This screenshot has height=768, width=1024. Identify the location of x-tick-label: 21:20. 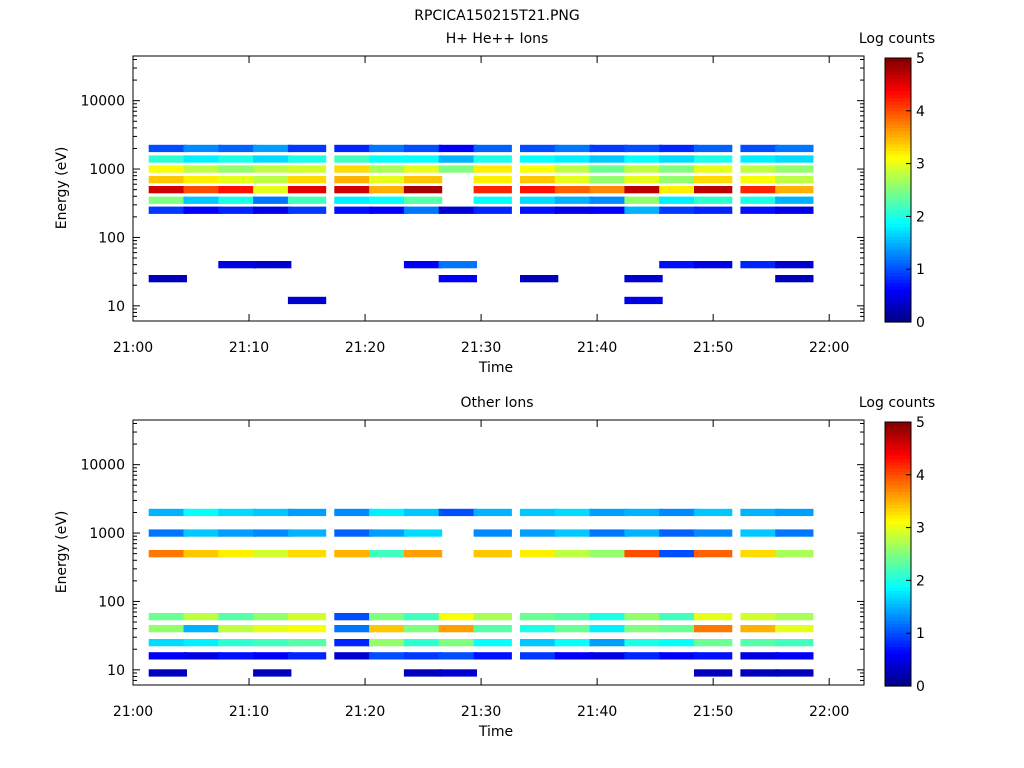
(365, 712).